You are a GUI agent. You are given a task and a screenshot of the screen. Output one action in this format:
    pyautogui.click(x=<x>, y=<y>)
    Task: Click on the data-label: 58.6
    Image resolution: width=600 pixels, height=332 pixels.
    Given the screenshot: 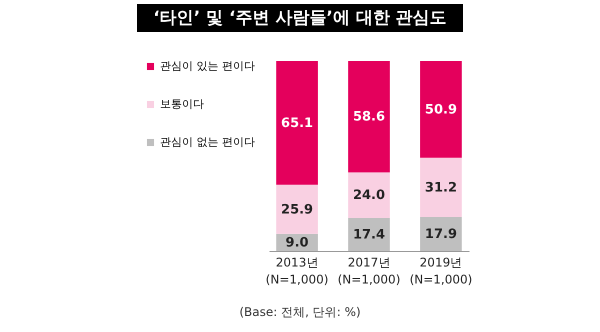 What is the action you would take?
    pyautogui.click(x=369, y=117)
    